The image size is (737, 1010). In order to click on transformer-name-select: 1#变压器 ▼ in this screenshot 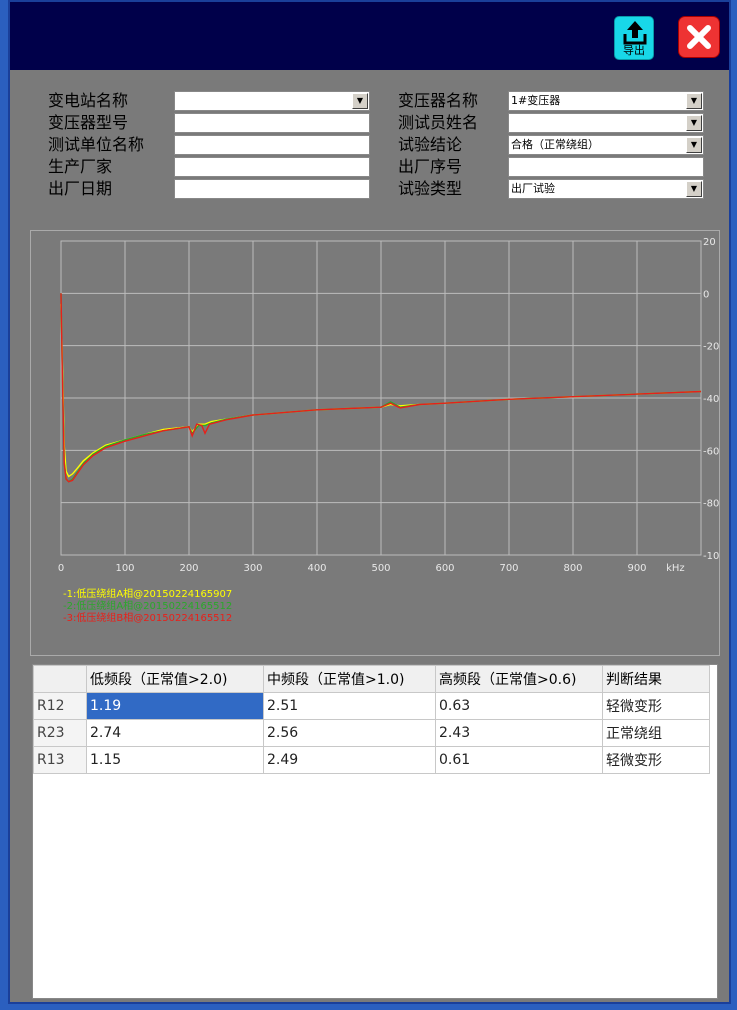, I will do `click(606, 101)`.